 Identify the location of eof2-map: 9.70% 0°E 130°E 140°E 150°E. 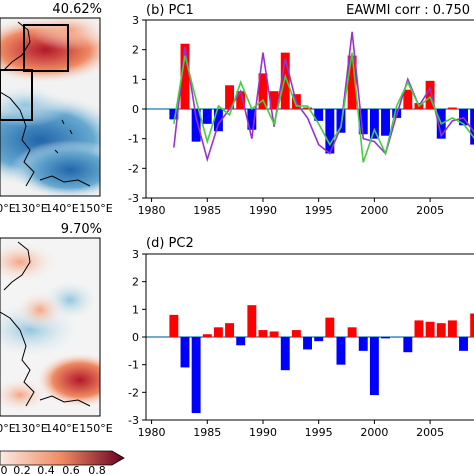
(56, 328).